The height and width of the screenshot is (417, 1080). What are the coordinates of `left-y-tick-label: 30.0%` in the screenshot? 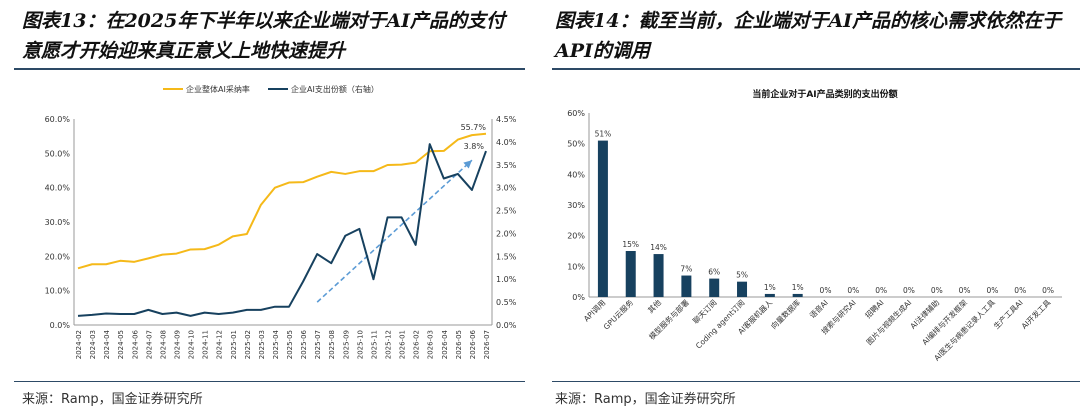 It's located at (58, 222).